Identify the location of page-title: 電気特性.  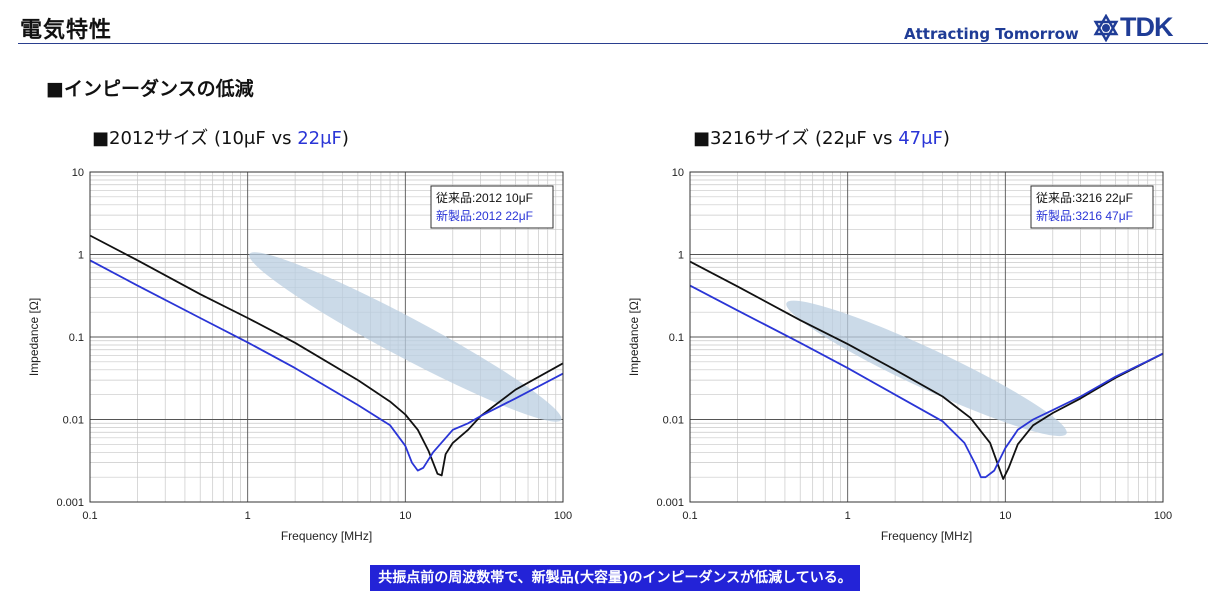
(66, 30).